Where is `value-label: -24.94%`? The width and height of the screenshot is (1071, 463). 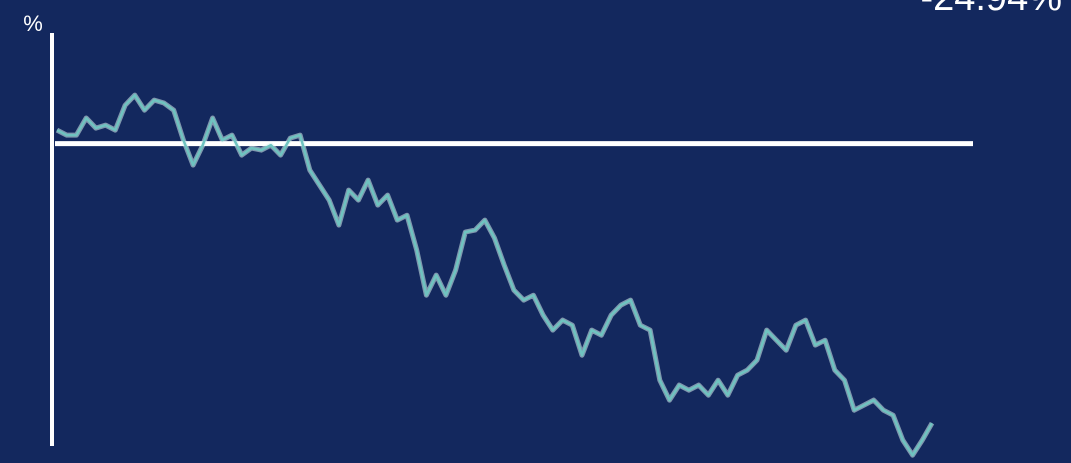
value-label: -24.94% is located at coordinates (991, 9).